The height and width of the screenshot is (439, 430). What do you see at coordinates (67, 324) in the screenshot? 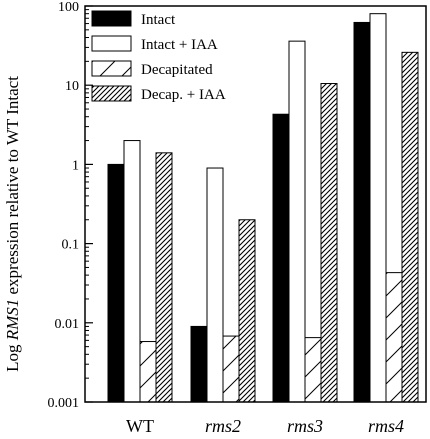
I see `y-tick-label: 0.01` at bounding box center [67, 324].